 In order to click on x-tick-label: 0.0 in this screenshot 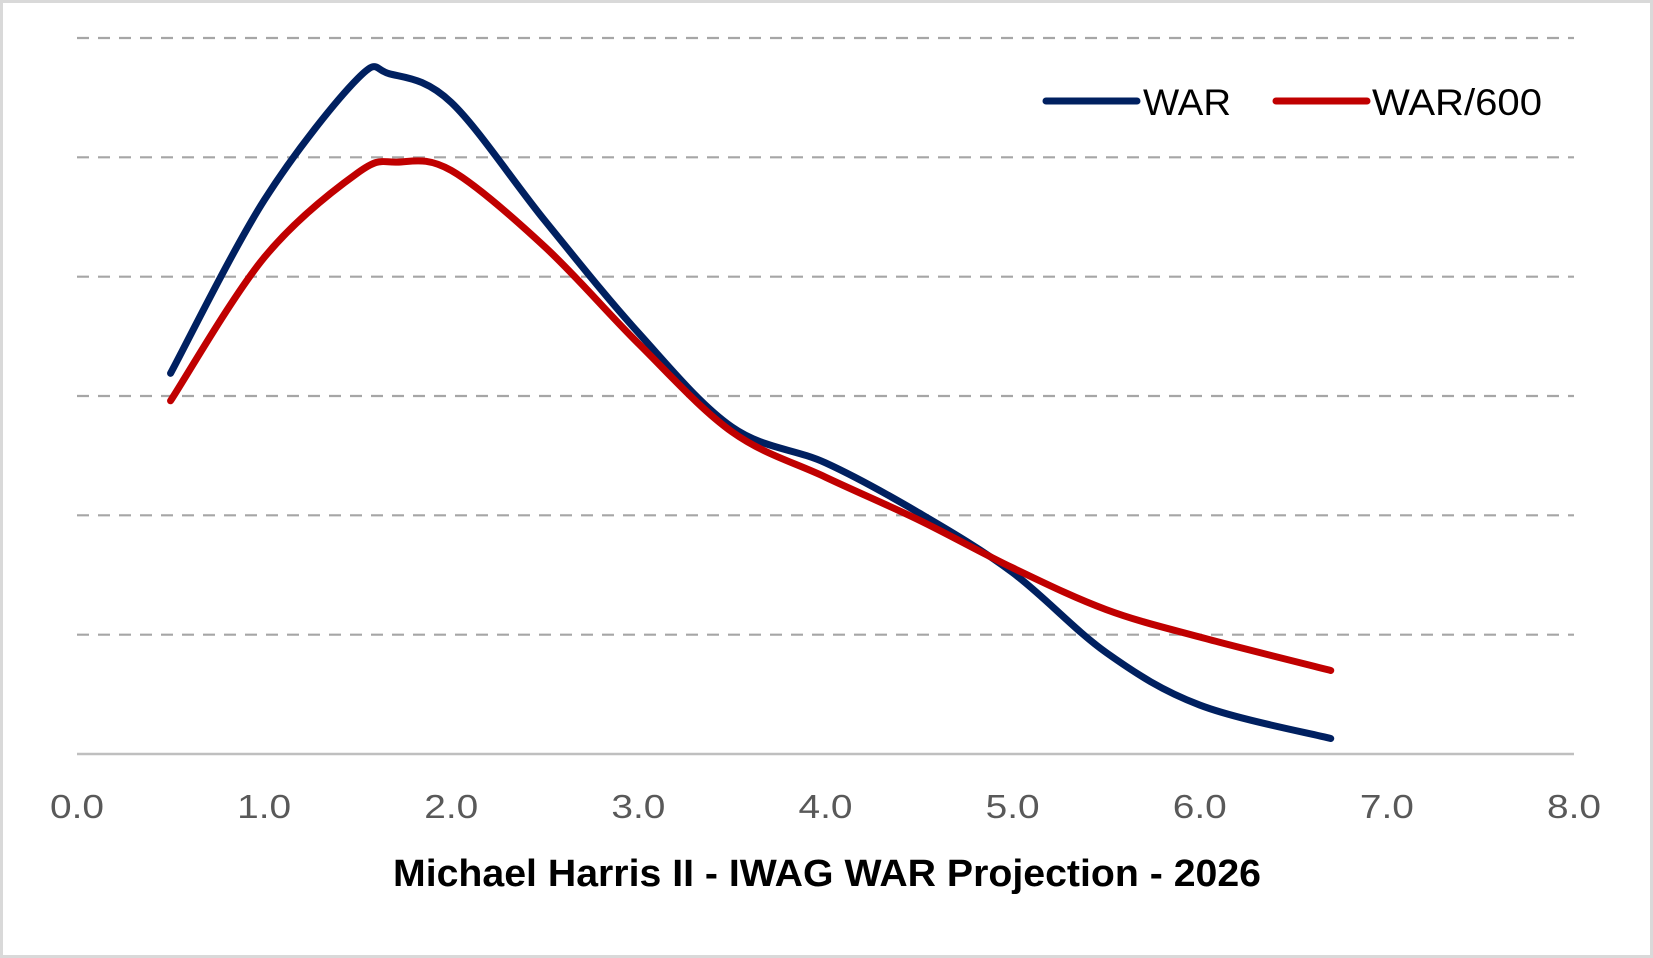, I will do `click(77, 806)`.